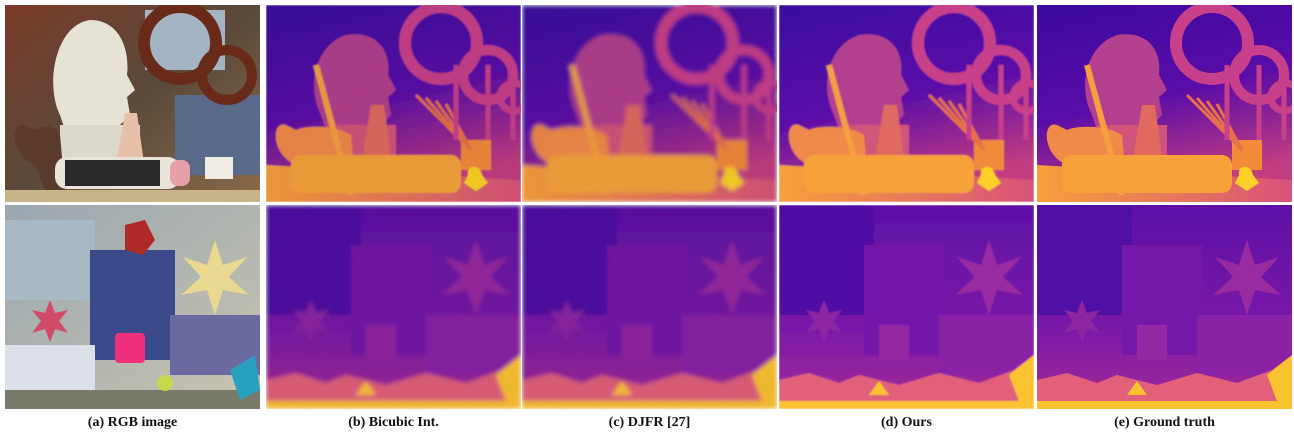 This screenshot has height=434, width=1294. Describe the element at coordinates (132, 422) in the screenshot. I see `panel-caption: (a) RGB image` at that location.